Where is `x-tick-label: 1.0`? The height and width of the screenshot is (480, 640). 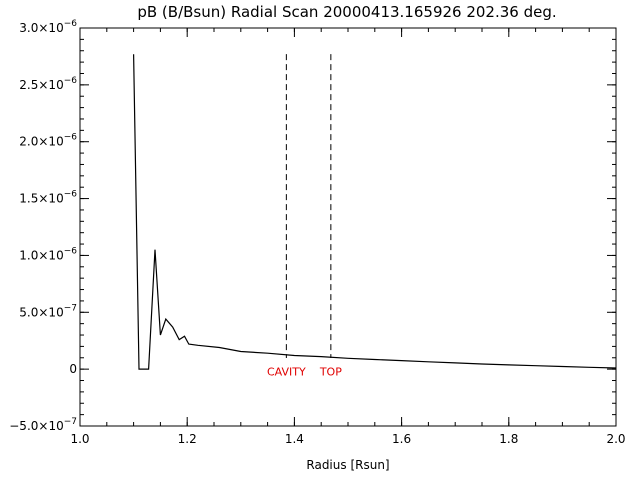 x-tick-label: 1.0 is located at coordinates (79, 439).